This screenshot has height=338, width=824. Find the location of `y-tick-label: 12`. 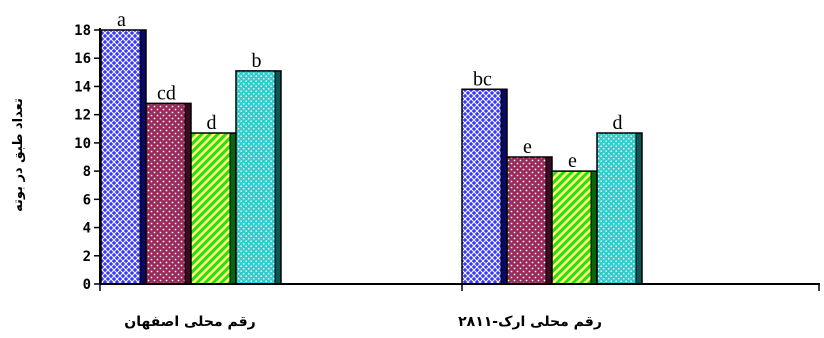

y-tick-label: 12 is located at coordinates (82, 116).